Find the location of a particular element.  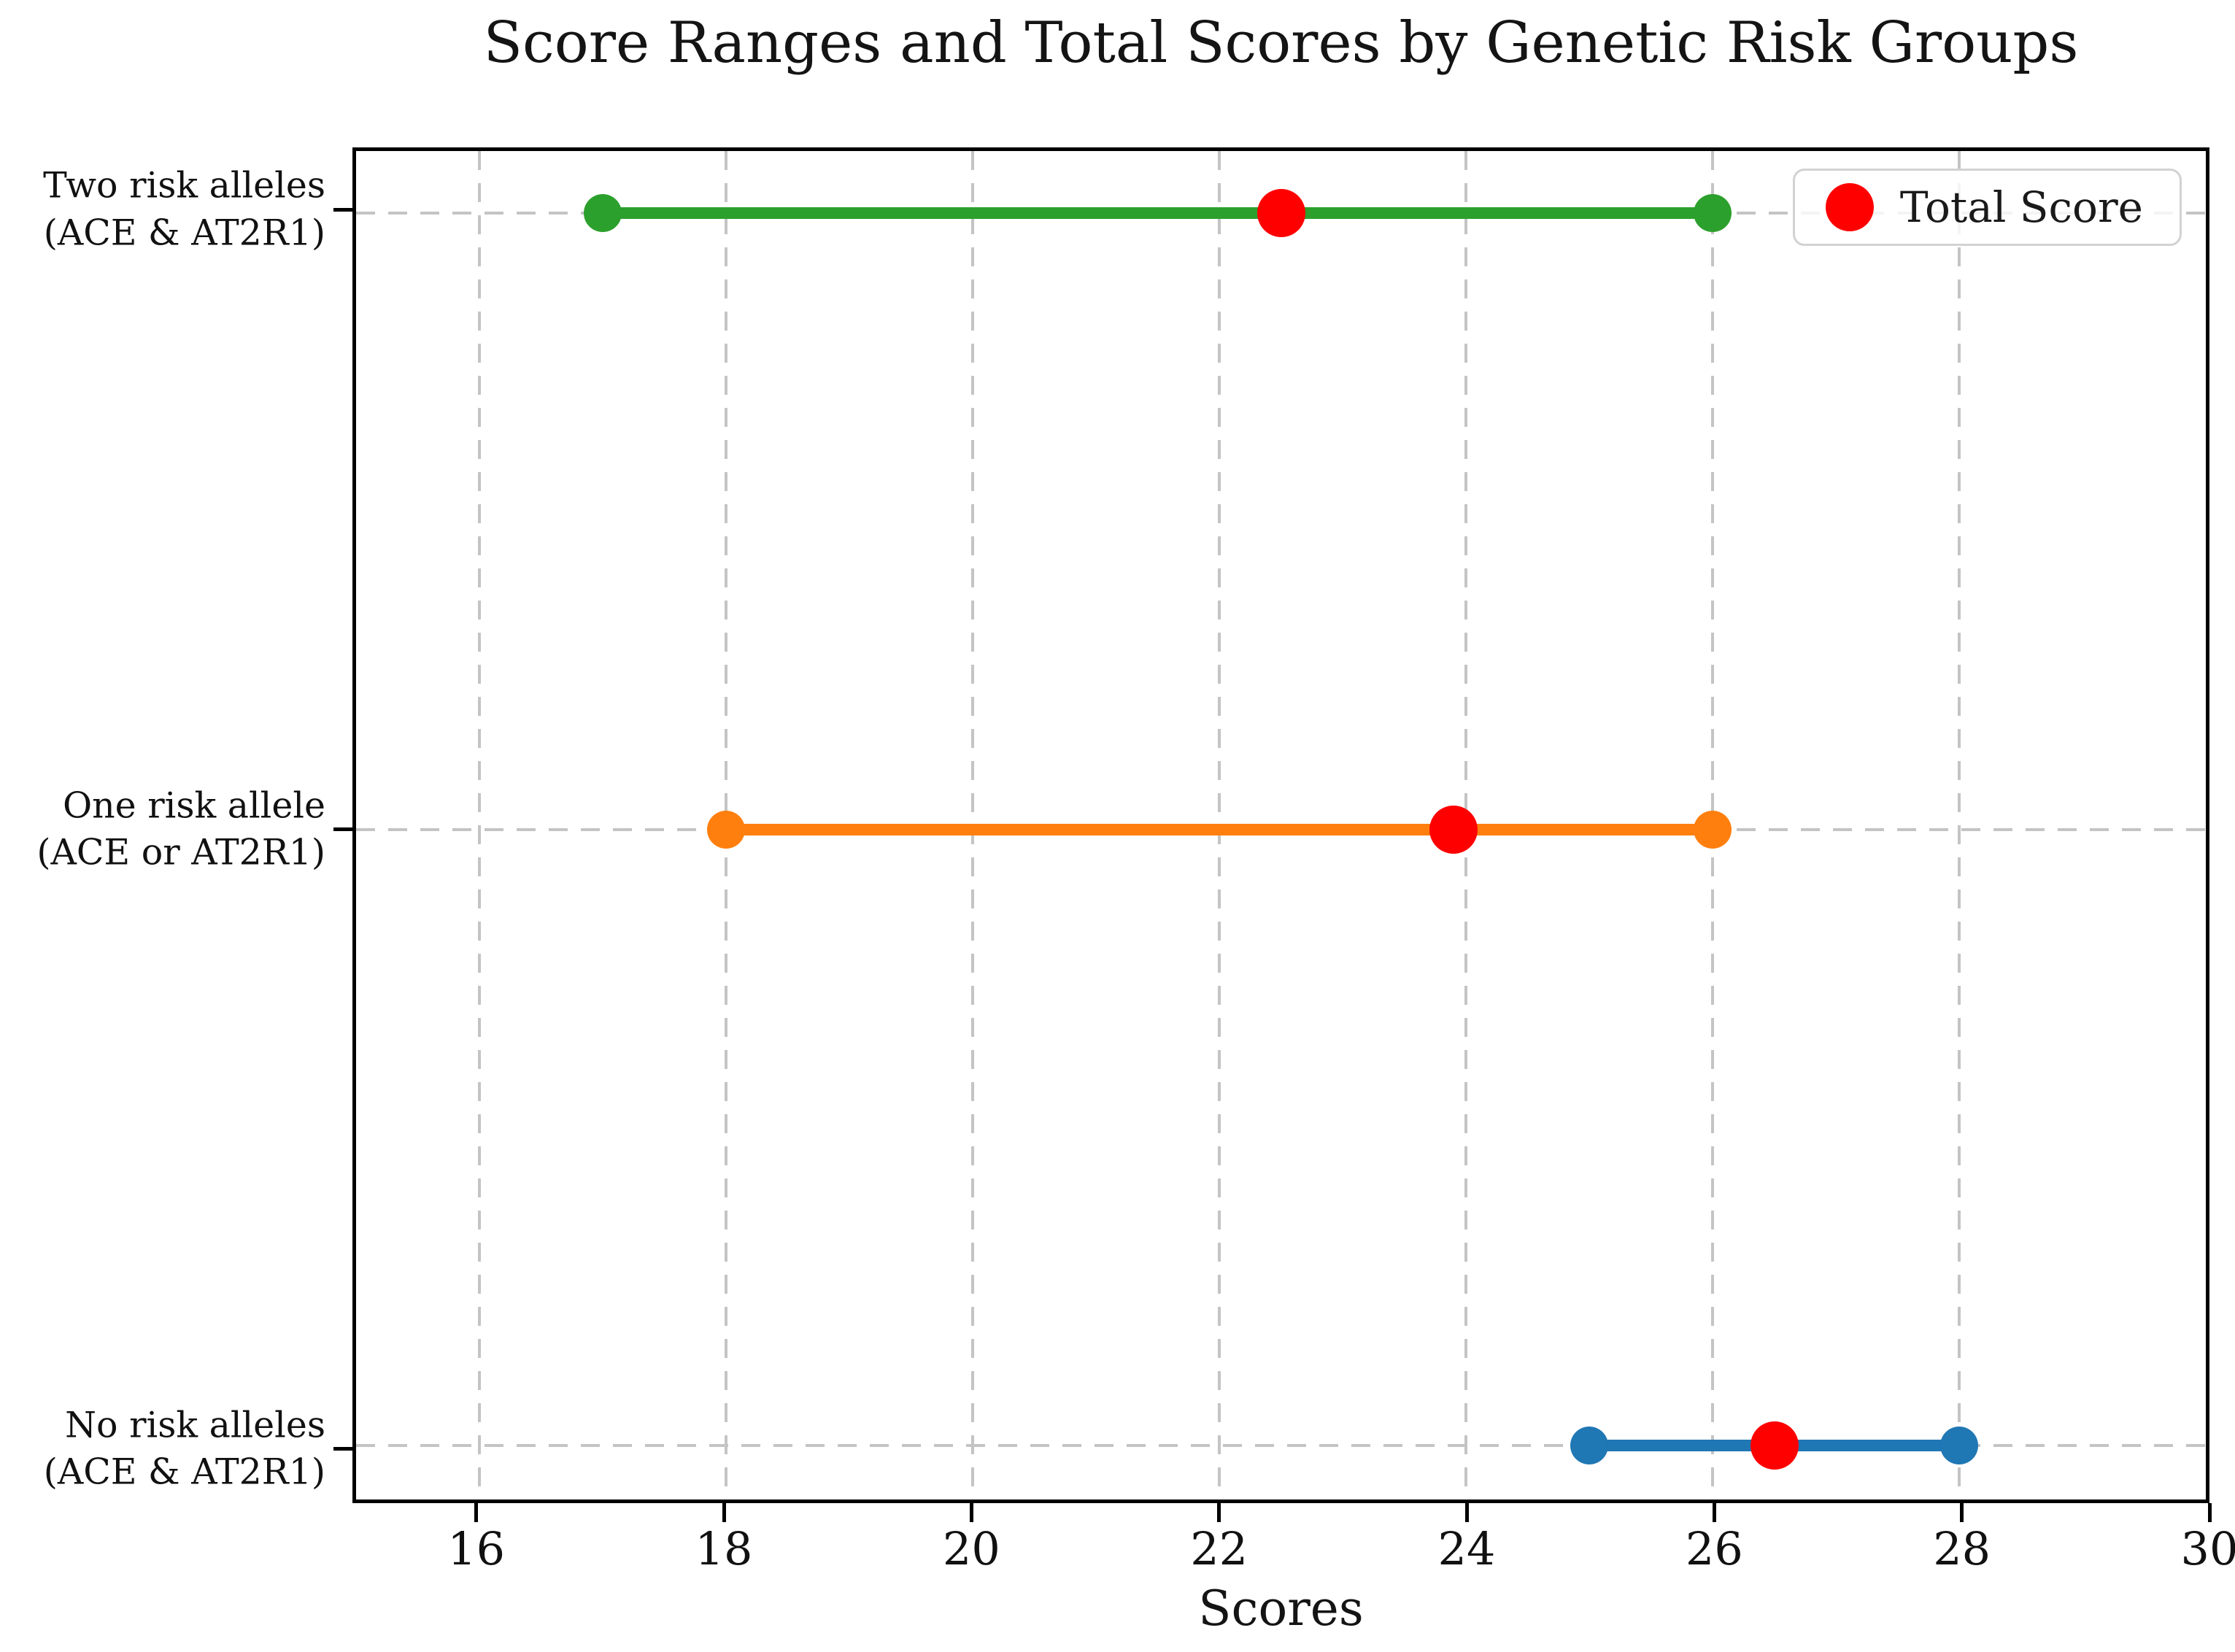

x-axis-label: Scores is located at coordinates (1281, 1608).